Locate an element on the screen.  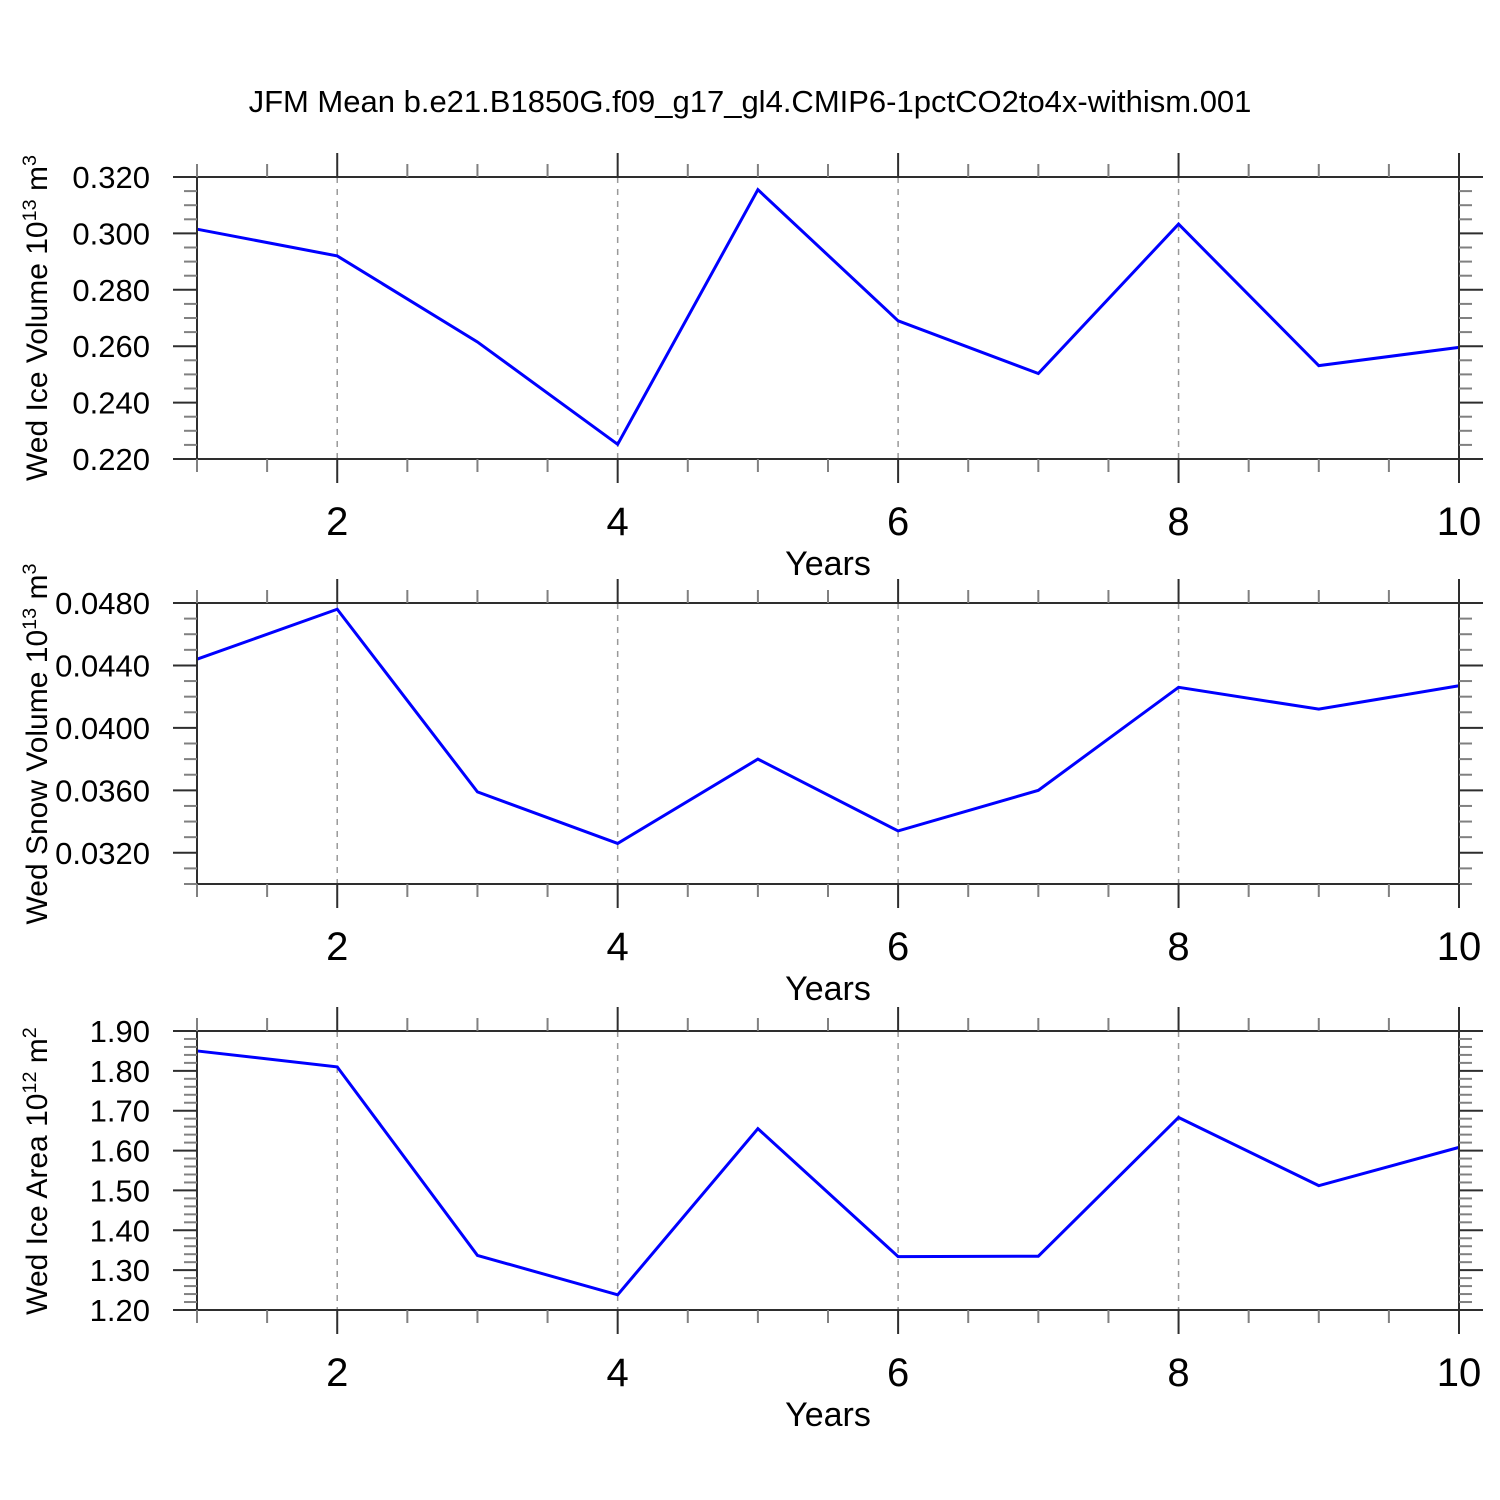
y-tick-label: 0.320 is located at coordinates (111, 177).